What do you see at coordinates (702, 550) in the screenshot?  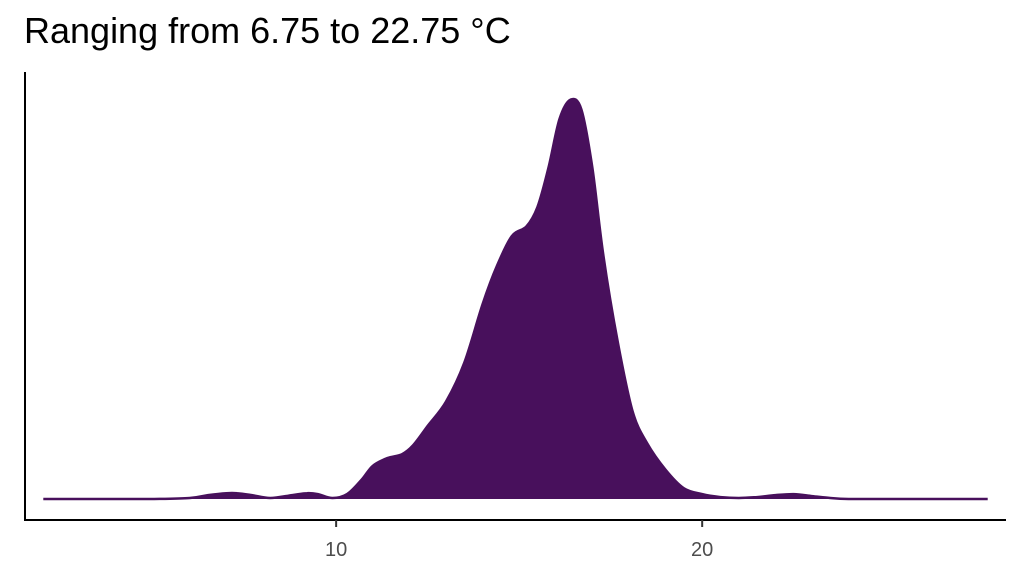 I see `x-tick-label: 20` at bounding box center [702, 550].